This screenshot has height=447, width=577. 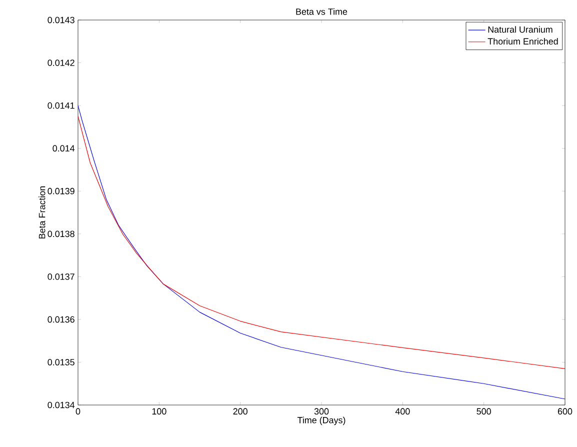 I want to click on x-axis-title: Time (Days), so click(x=321, y=421).